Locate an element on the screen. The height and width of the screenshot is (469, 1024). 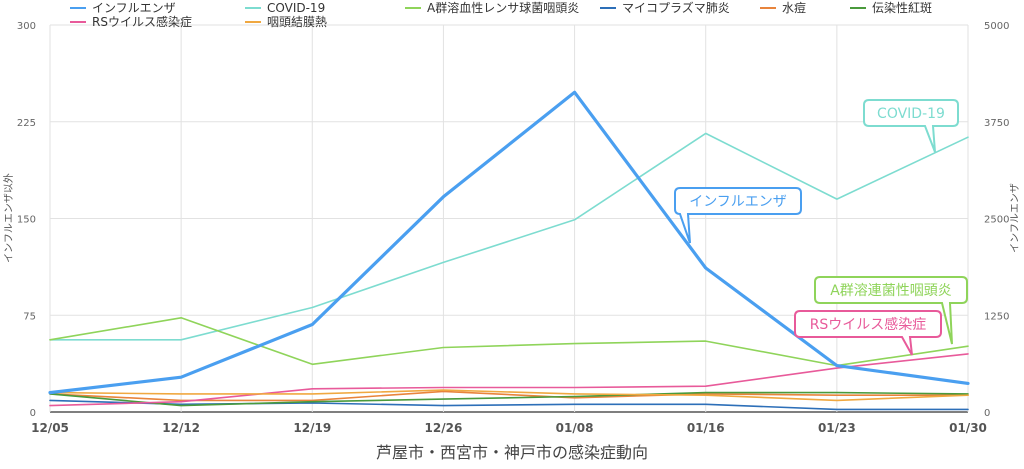
x-tick-label: 01/30 is located at coordinates (968, 428).